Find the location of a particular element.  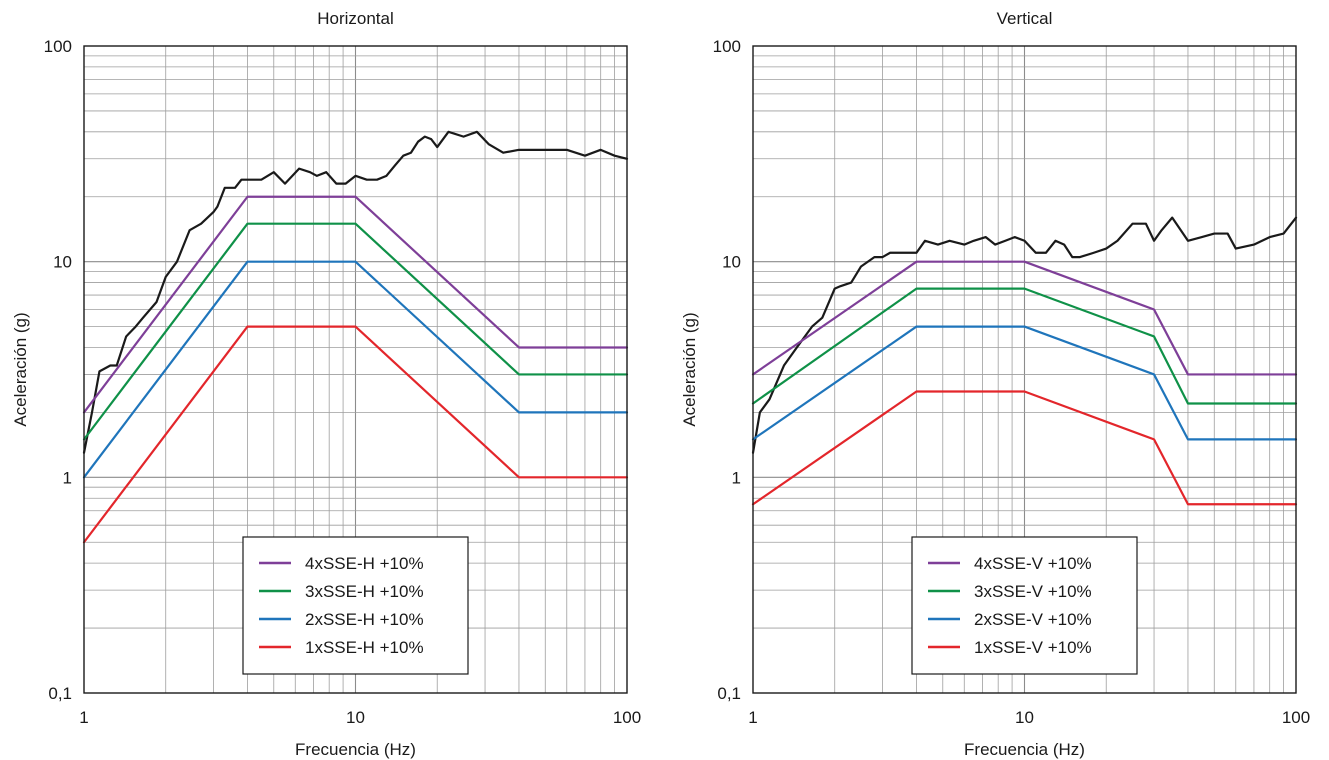

chart-title: Vertical is located at coordinates (1025, 18).